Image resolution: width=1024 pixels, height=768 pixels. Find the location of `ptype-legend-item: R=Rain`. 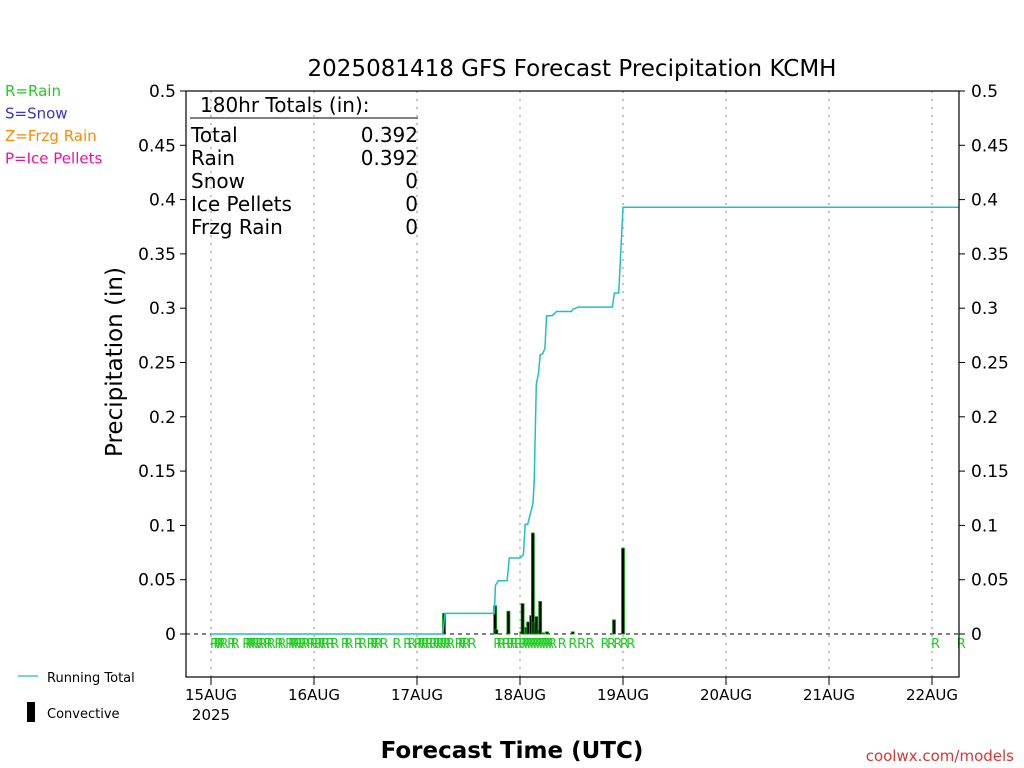

ptype-legend-item: R=Rain is located at coordinates (33, 91).